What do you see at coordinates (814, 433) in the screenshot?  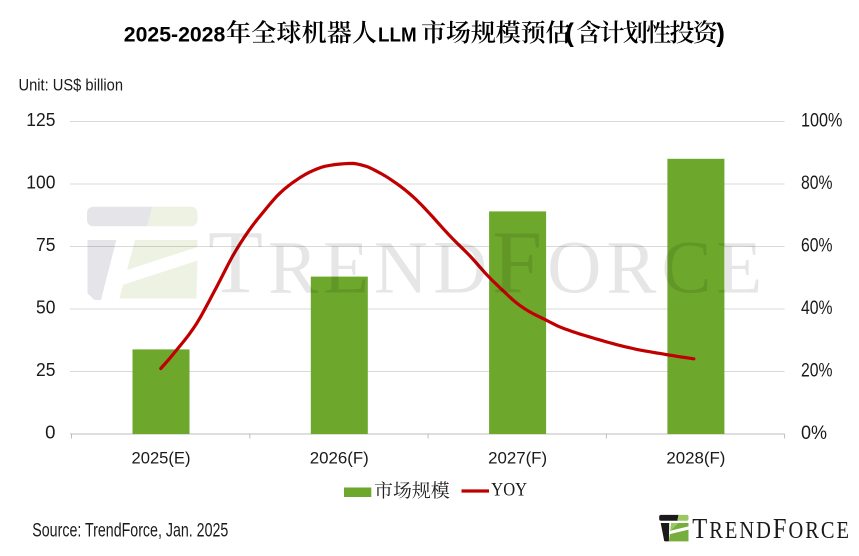 I see `svg-text: 0%` at bounding box center [814, 433].